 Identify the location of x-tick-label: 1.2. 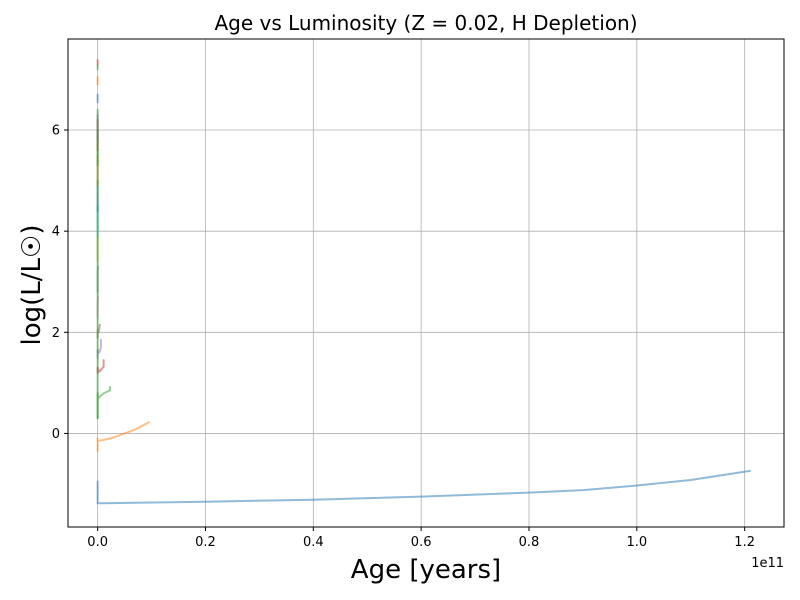
(744, 542).